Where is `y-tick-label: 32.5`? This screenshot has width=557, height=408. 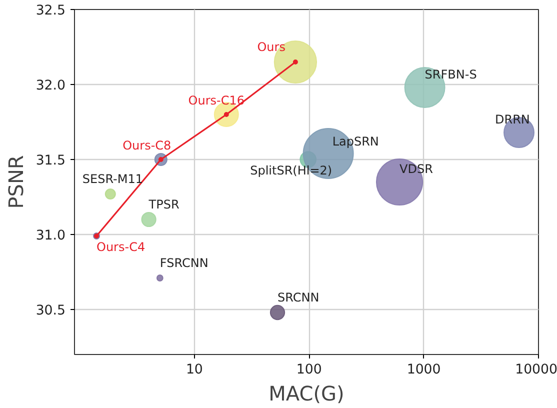 y-tick-label: 32.5 is located at coordinates (51, 11).